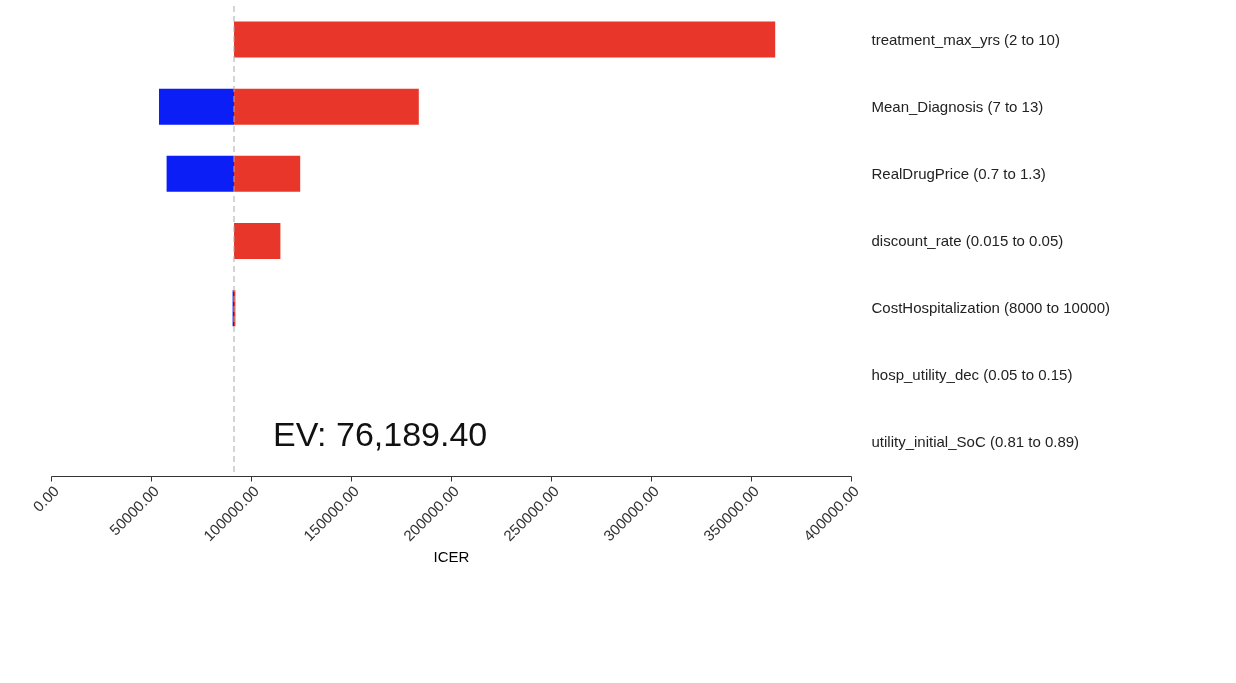 This screenshot has width=1236, height=683. What do you see at coordinates (957, 106) in the screenshot?
I see `y-tick-label: Mean_Diagnosis (7 to 13)` at bounding box center [957, 106].